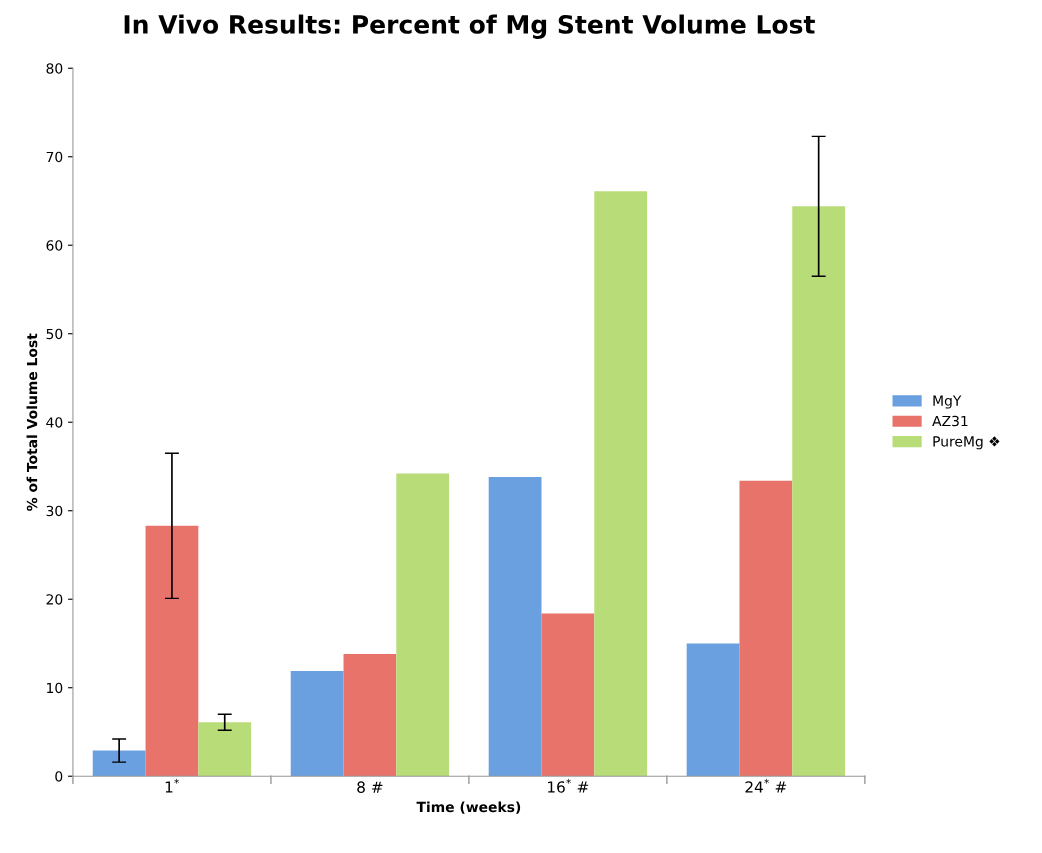 The height and width of the screenshot is (853, 1042). What do you see at coordinates (54, 334) in the screenshot?
I see `y-tick-label: 50` at bounding box center [54, 334].